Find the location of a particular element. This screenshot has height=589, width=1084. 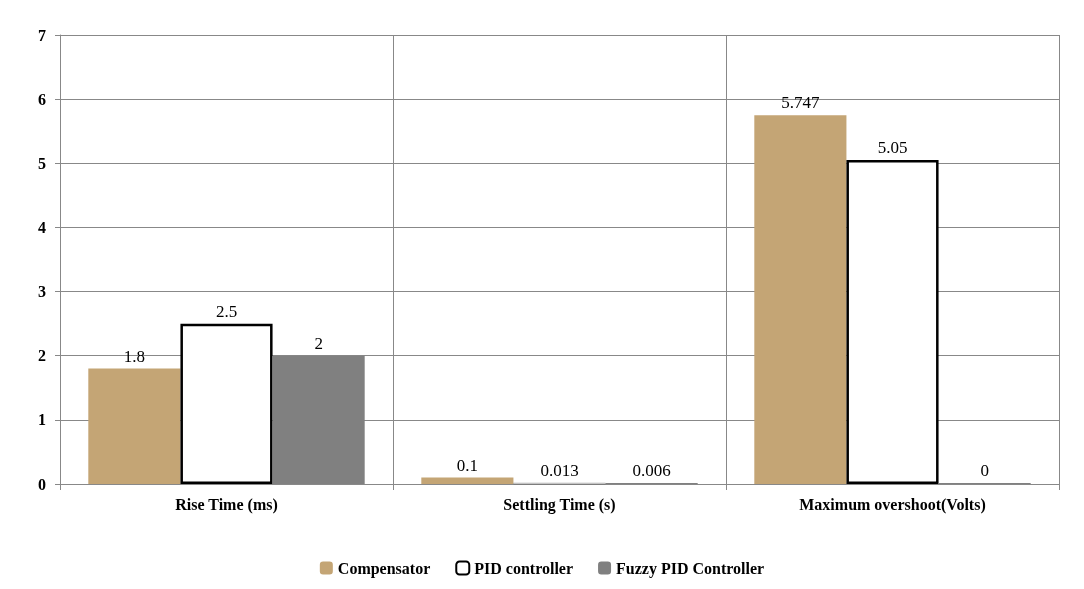

data-label: 2 is located at coordinates (318, 343).